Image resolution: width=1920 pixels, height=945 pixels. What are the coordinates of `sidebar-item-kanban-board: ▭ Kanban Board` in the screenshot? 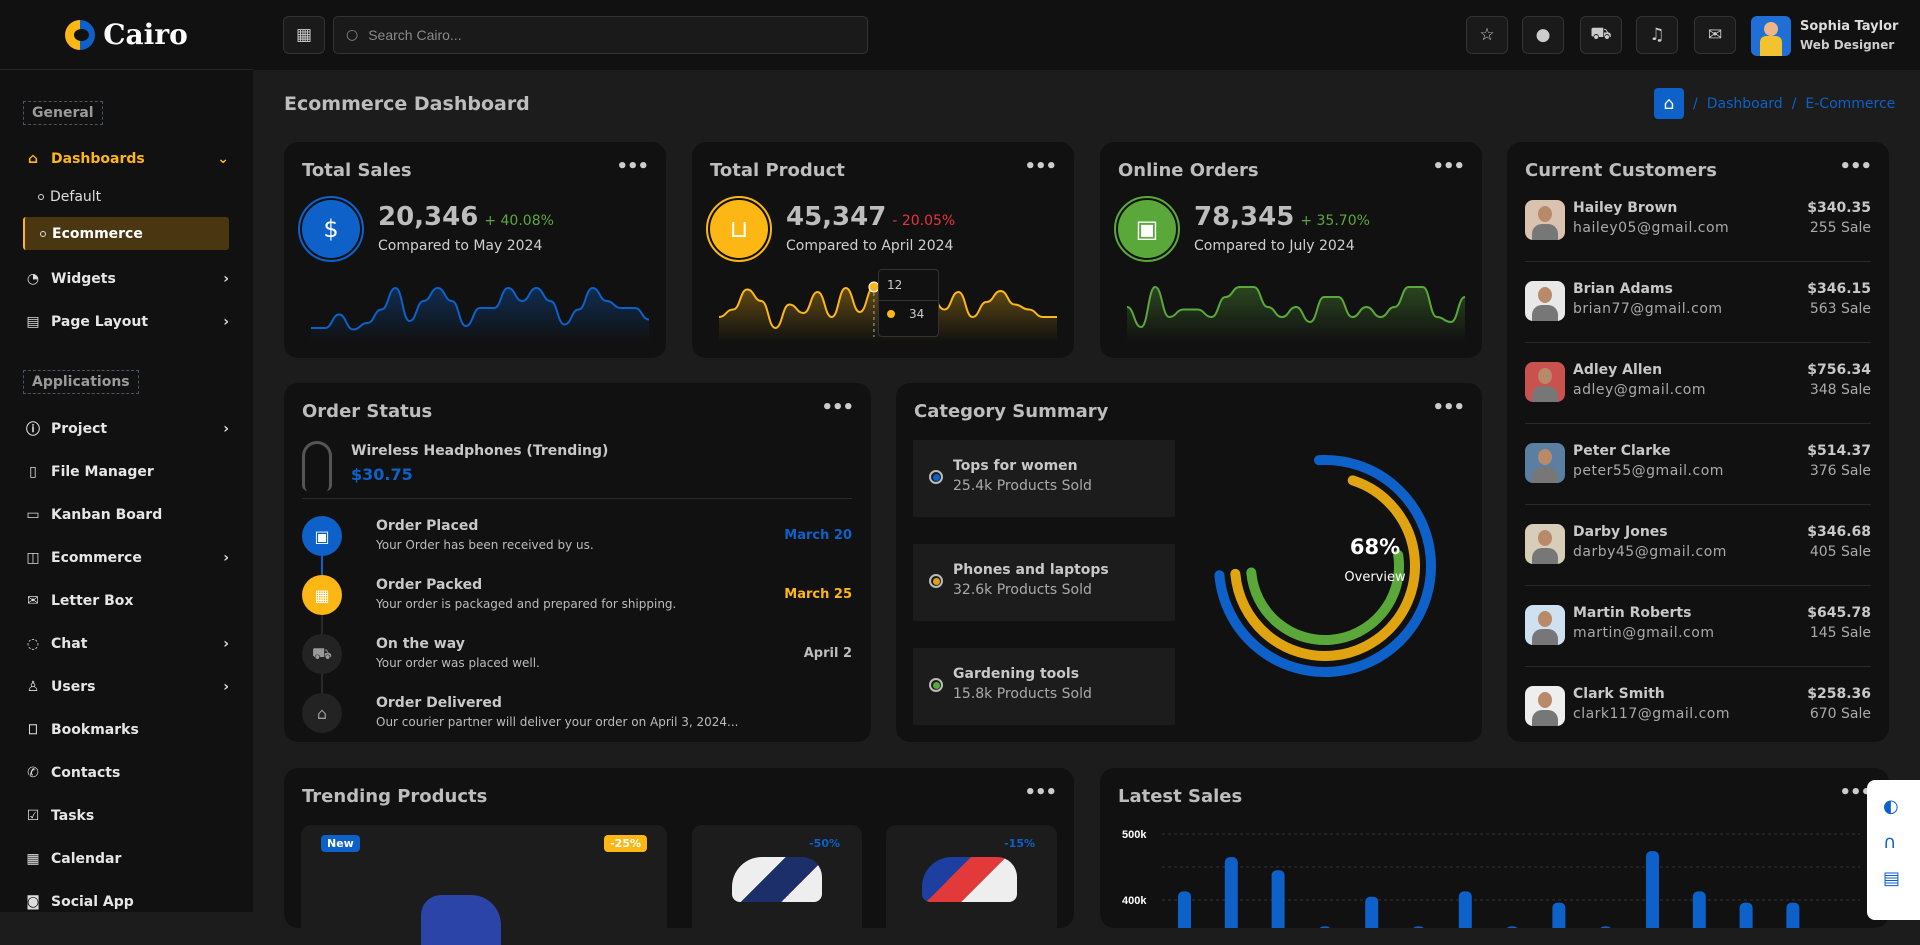 It's located at (126, 515).